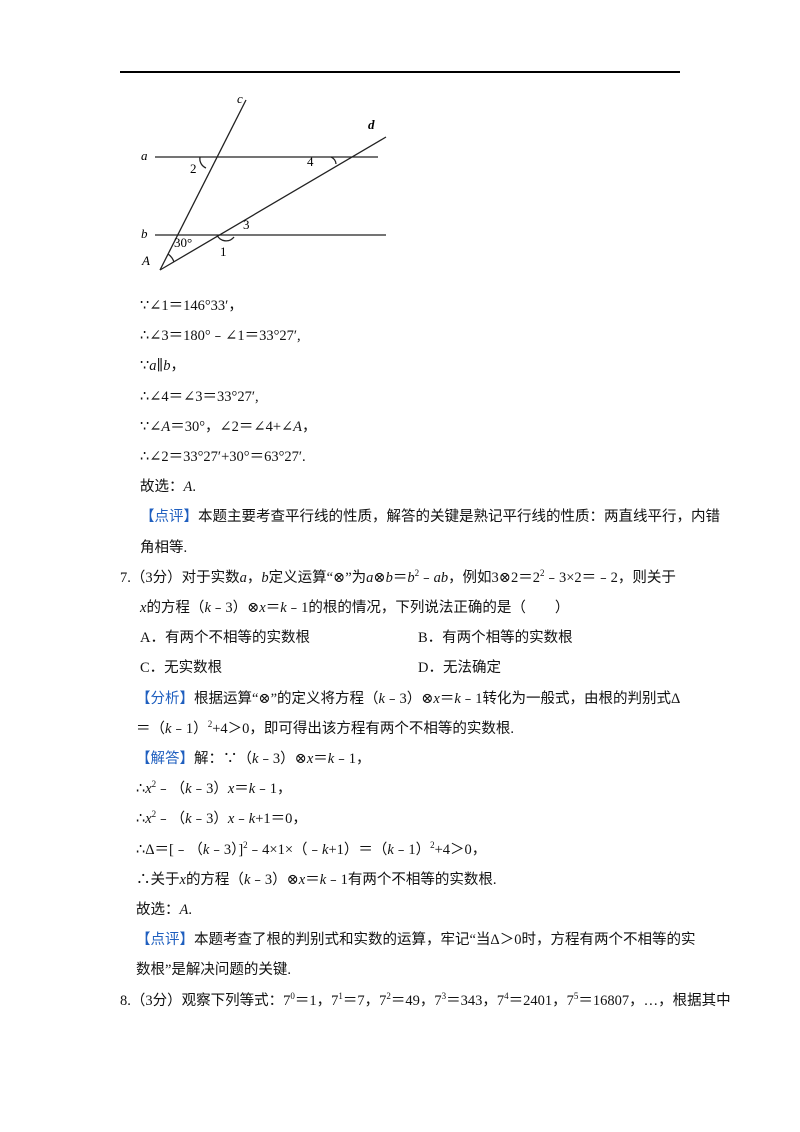 The width and height of the screenshot is (800, 1132). I want to click on option: D．无法确定, so click(459, 668).